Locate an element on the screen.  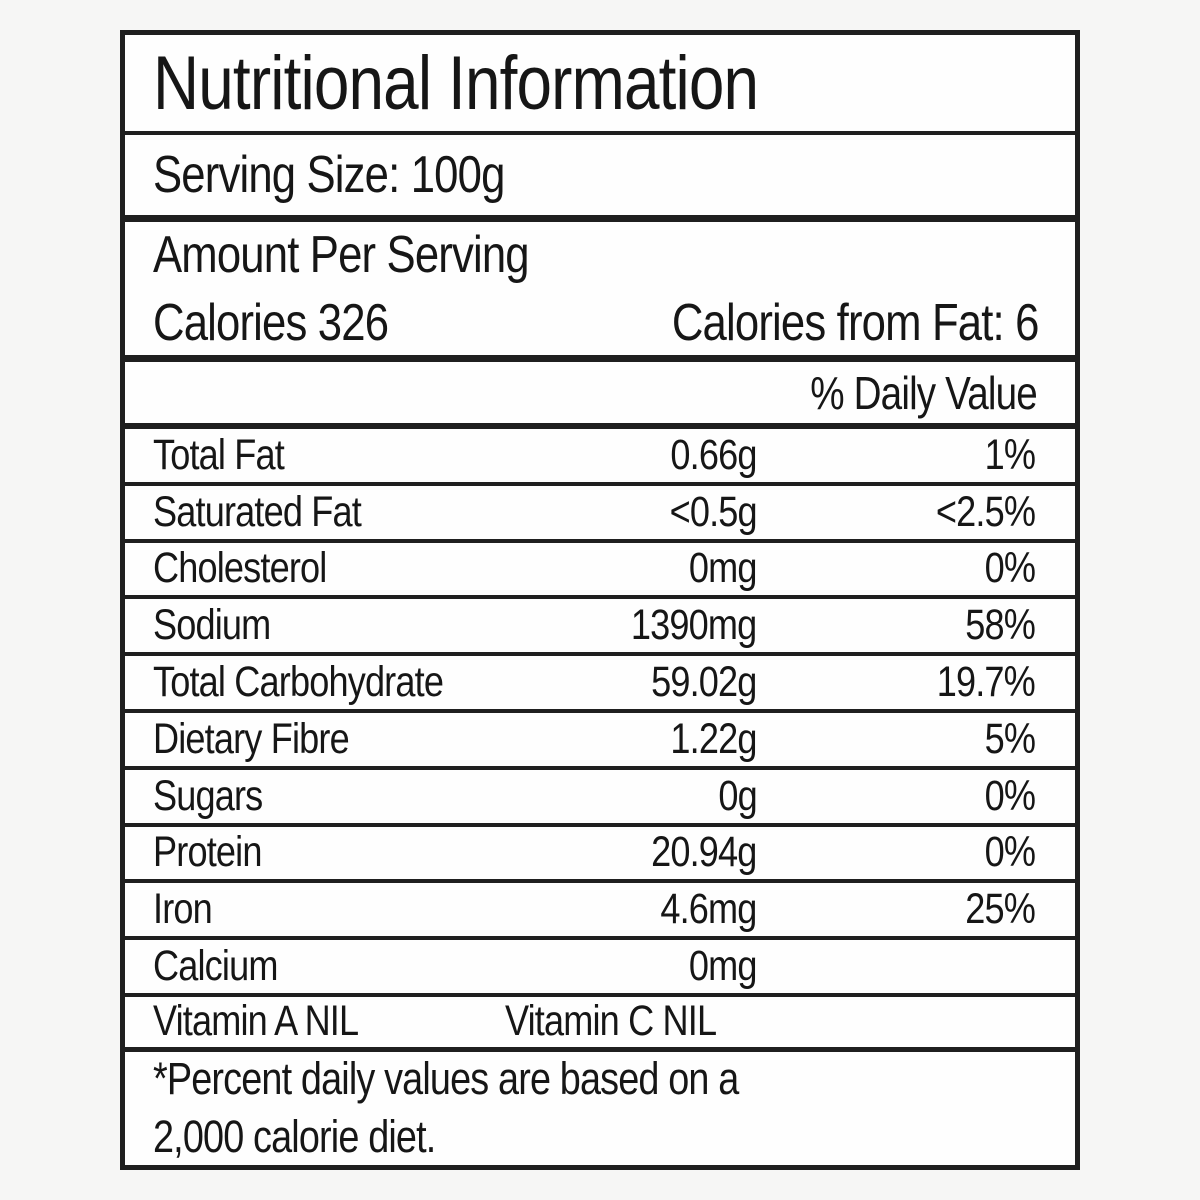
nutrient-row-sodium: Sodium 1390mg 58% is located at coordinates (600, 623).